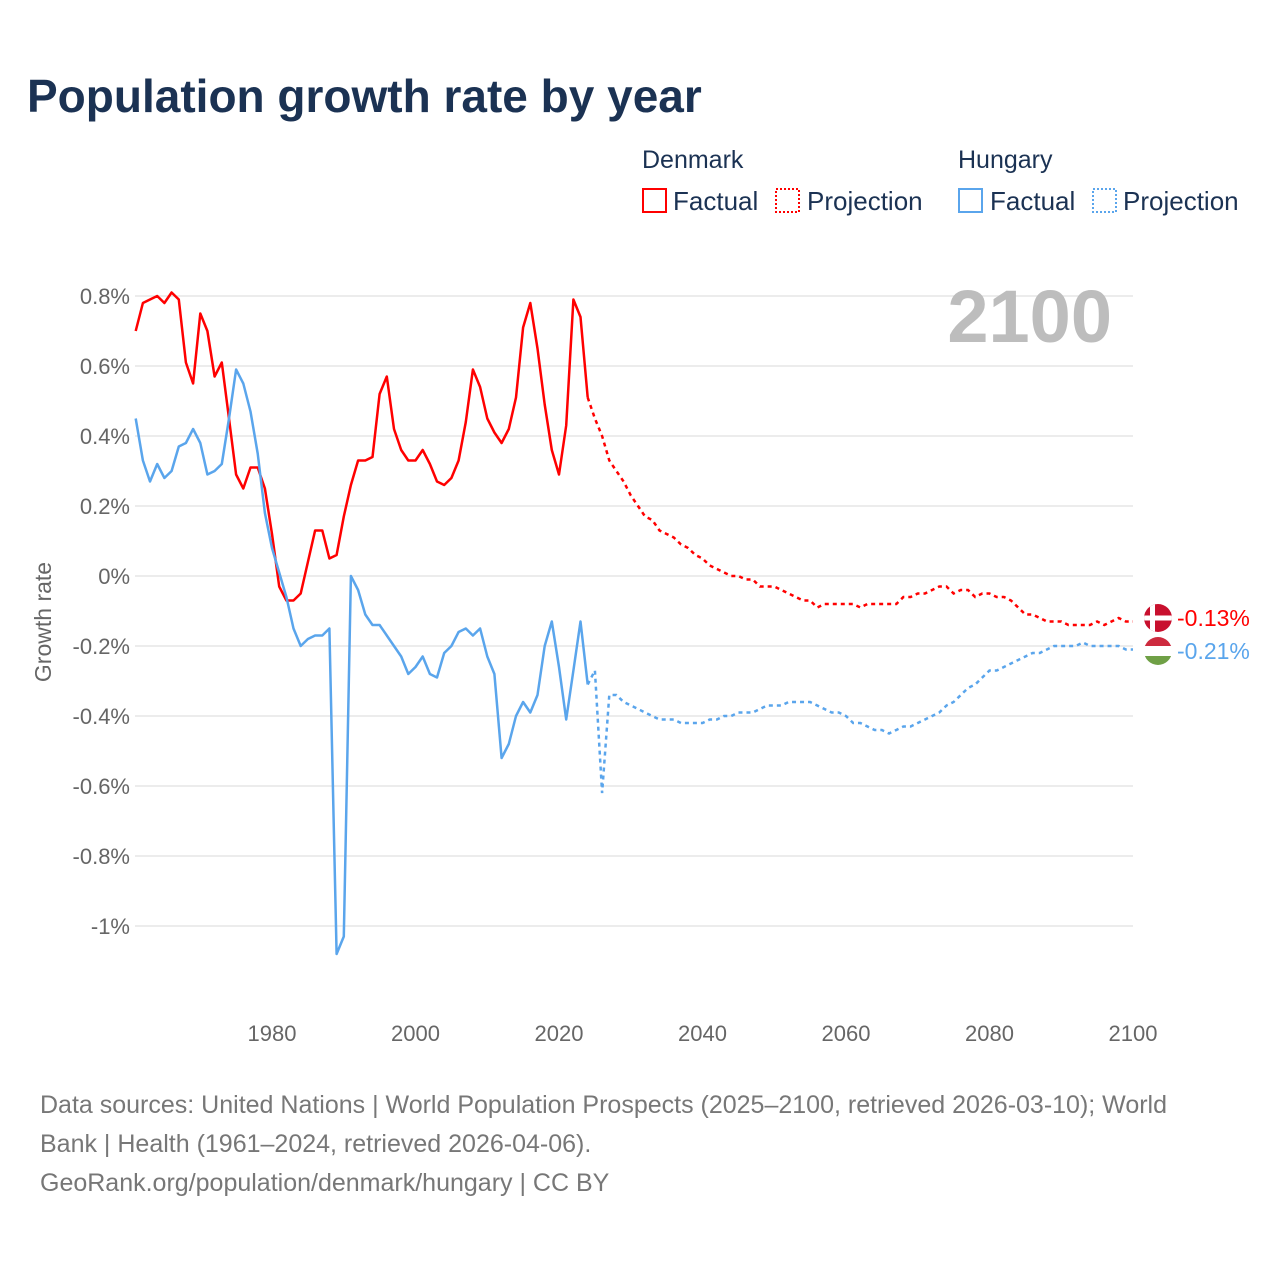 The height and width of the screenshot is (1280, 1280). Describe the element at coordinates (361, 446) in the screenshot. I see `denmark-factual-line` at that location.